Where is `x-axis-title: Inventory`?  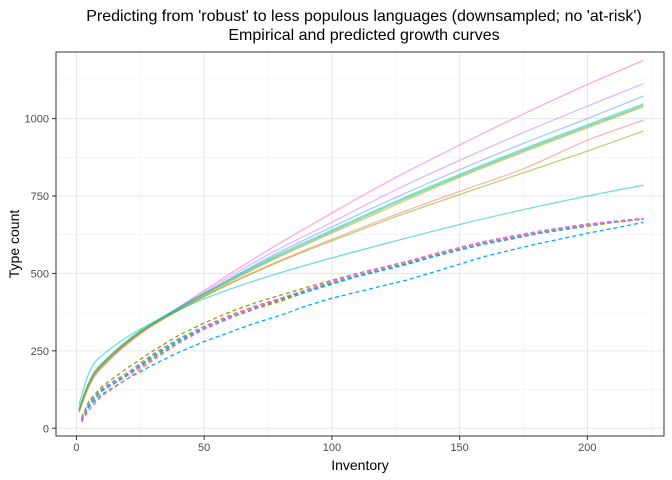
x-axis-title: Inventory is located at coordinates (360, 465).